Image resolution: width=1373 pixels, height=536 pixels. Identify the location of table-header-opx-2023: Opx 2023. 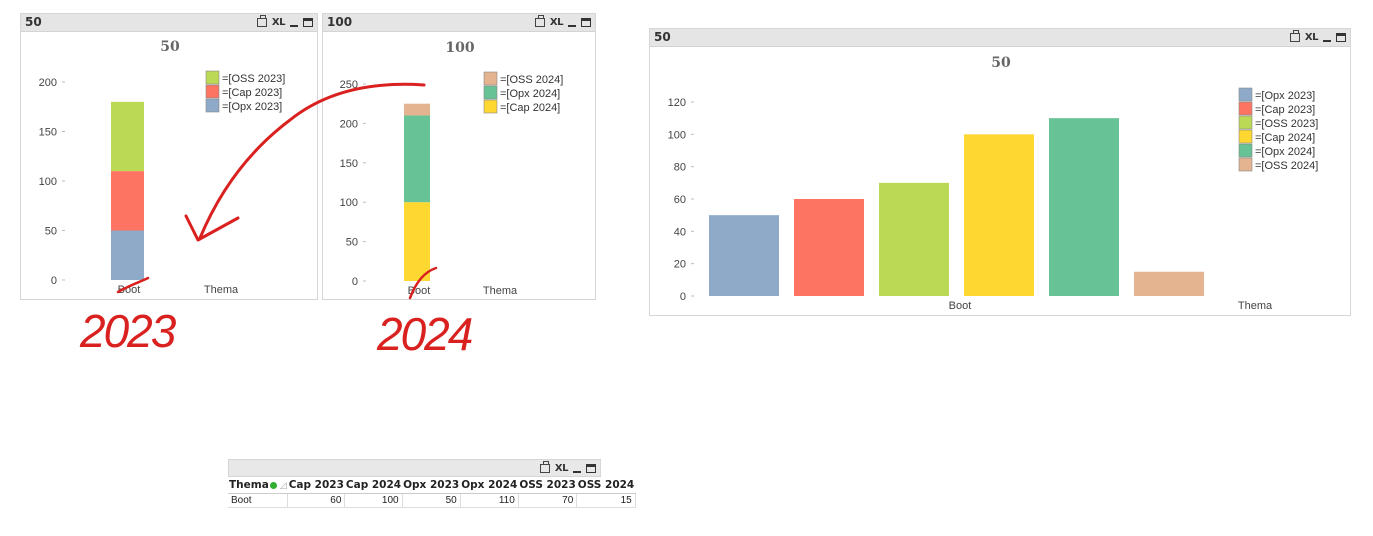
(431, 485).